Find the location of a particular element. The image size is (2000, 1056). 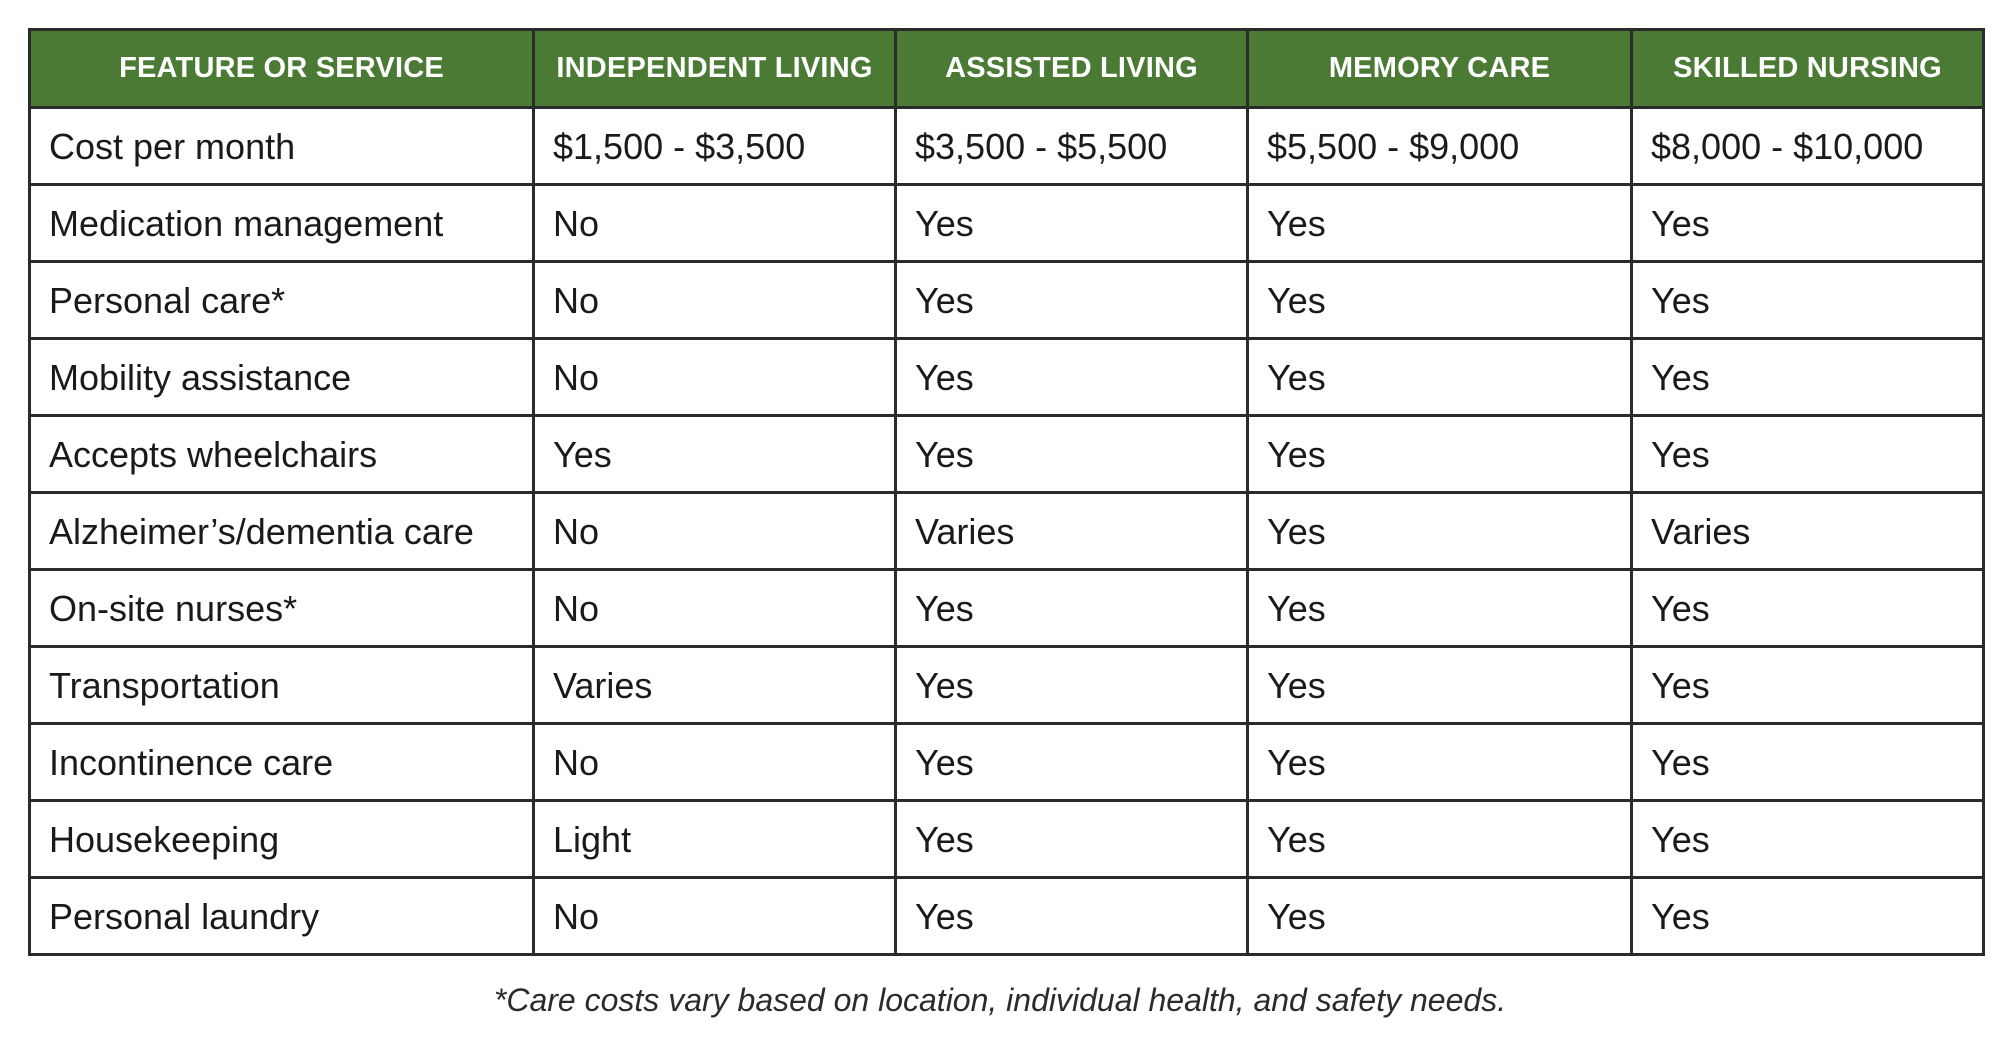

header-feature-or-service: FEATURE OR SERVICE is located at coordinates (281, 68).